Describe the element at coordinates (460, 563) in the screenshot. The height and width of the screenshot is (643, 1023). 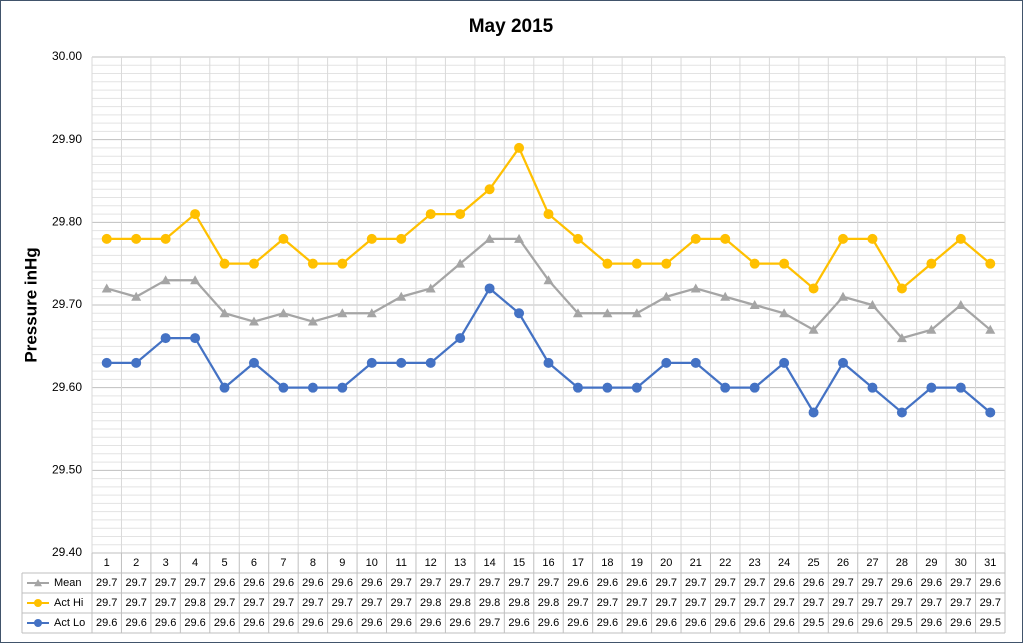
I see `x-tick-label: 13` at that location.